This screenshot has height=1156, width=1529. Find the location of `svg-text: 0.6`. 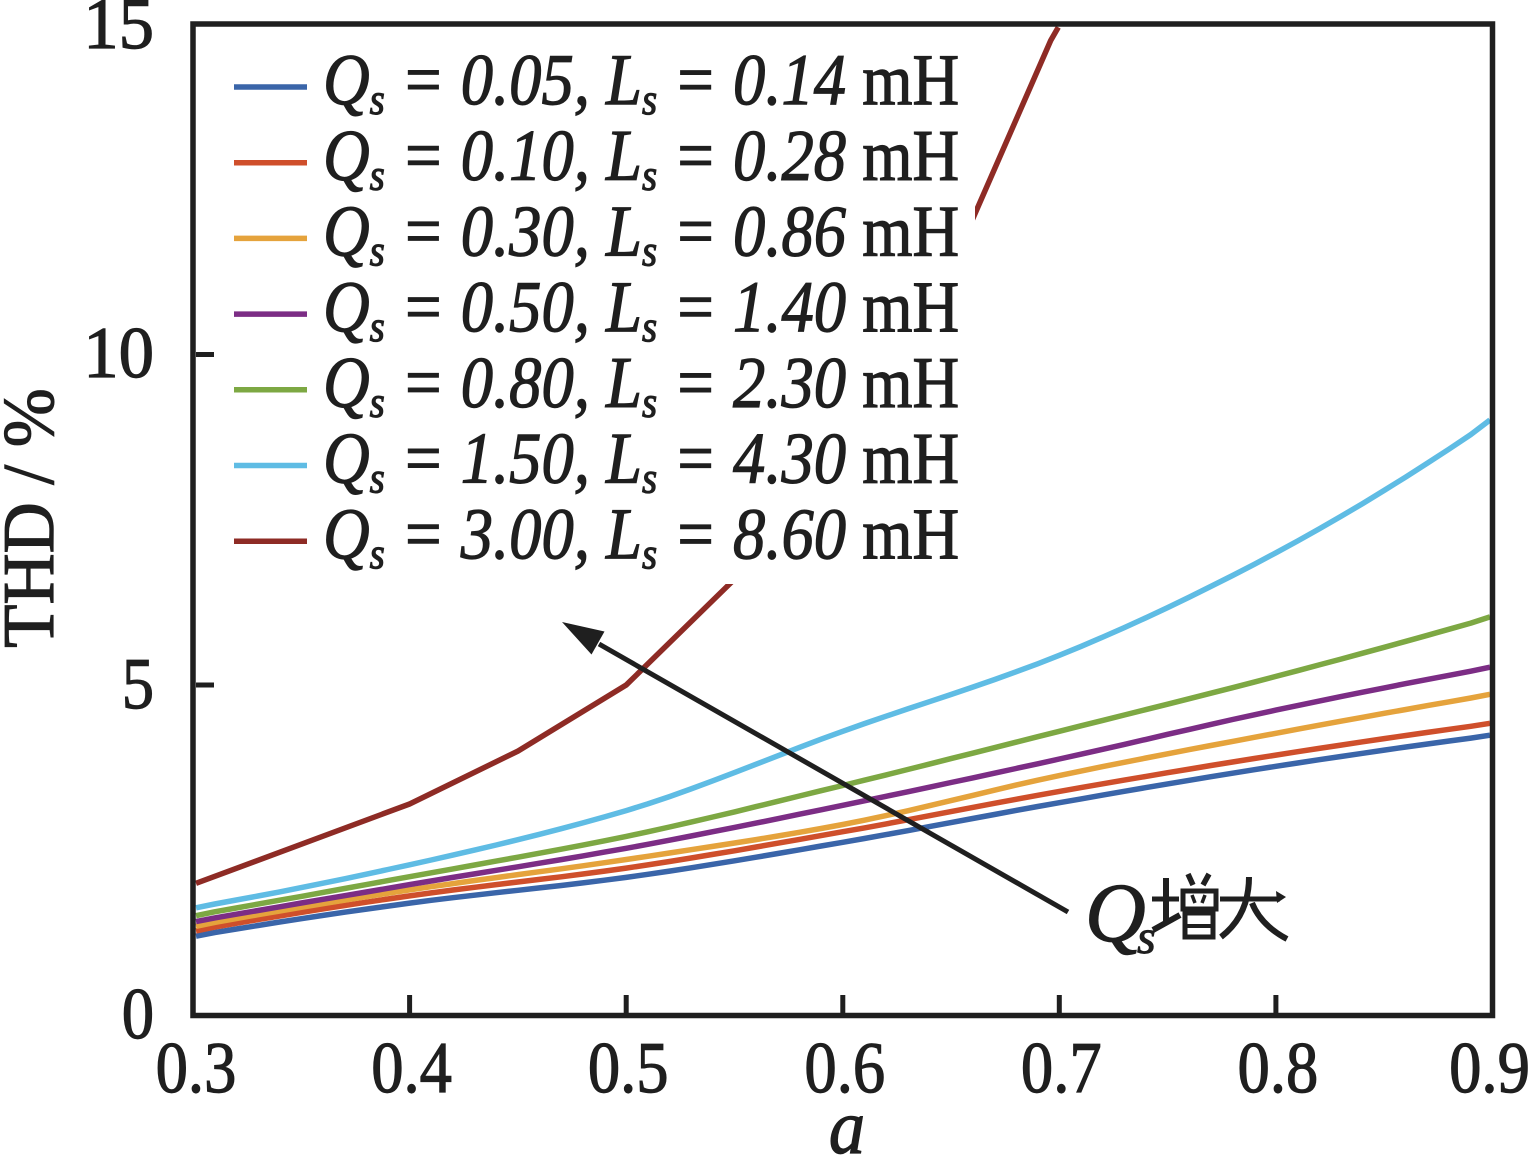

svg-text: 0.6 is located at coordinates (844, 1067).